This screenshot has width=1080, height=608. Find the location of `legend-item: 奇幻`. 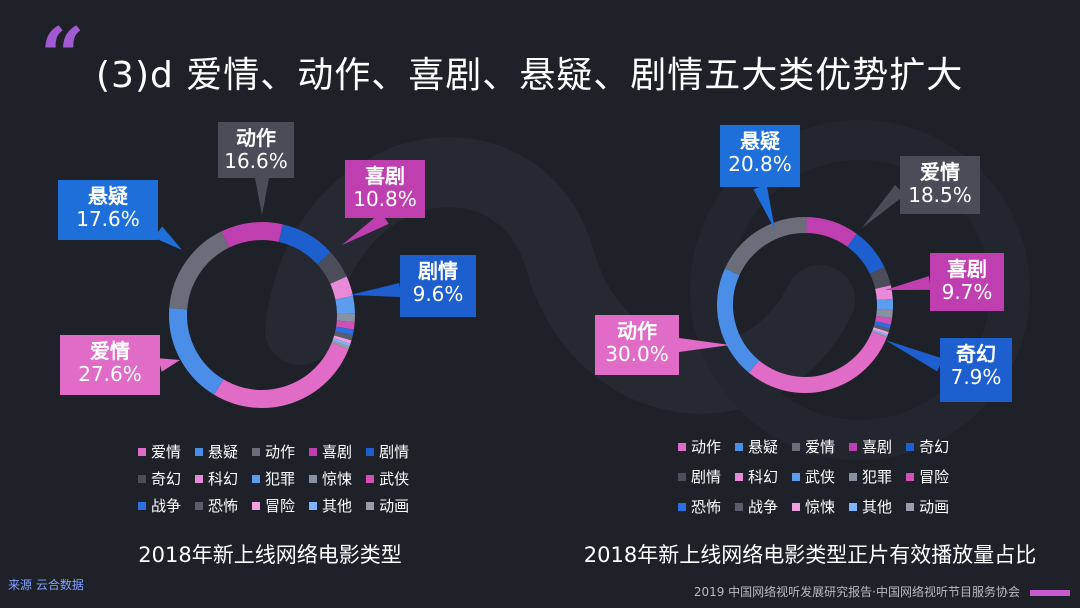

legend-item: 奇幻 is located at coordinates (159, 478).